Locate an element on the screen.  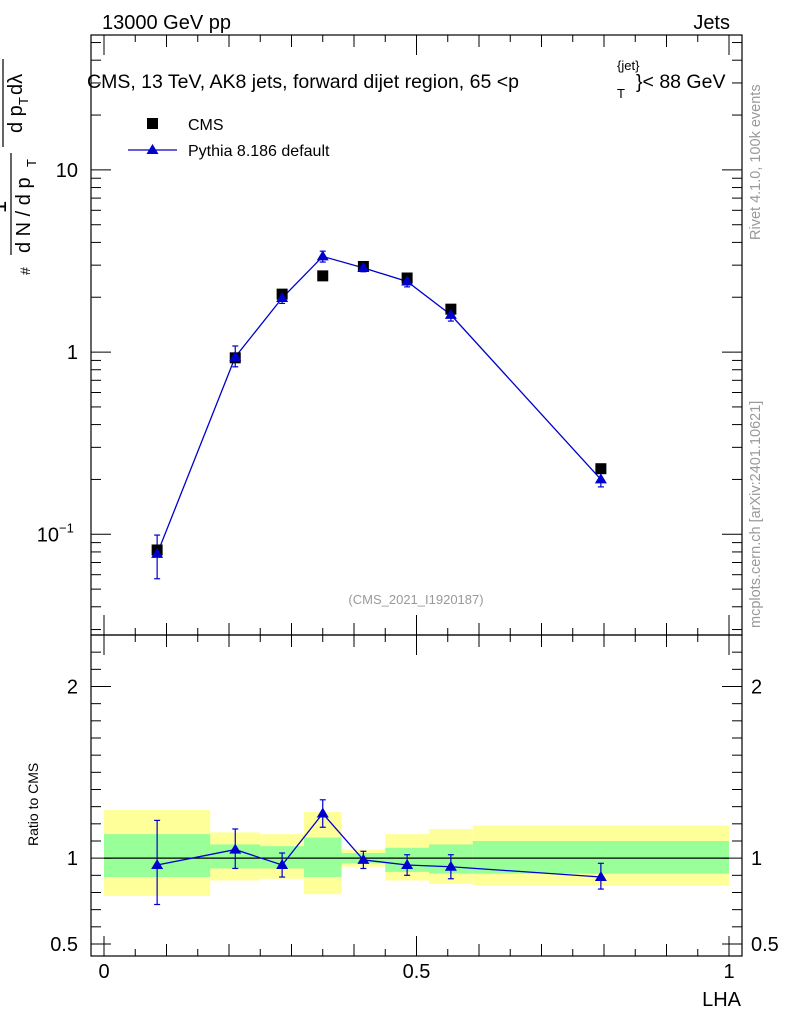
svg-text: d N / d p is located at coordinates (24, 215).